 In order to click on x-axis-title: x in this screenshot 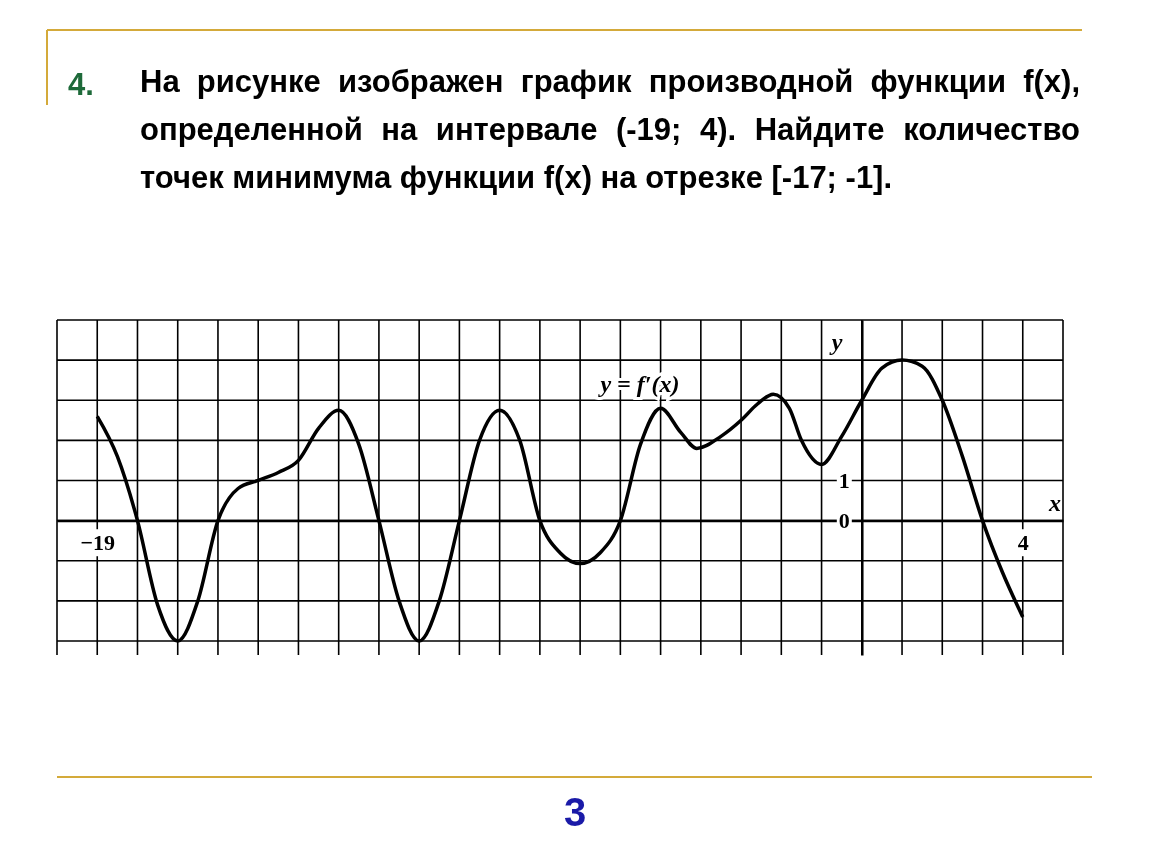, I will do `click(1054, 502)`.